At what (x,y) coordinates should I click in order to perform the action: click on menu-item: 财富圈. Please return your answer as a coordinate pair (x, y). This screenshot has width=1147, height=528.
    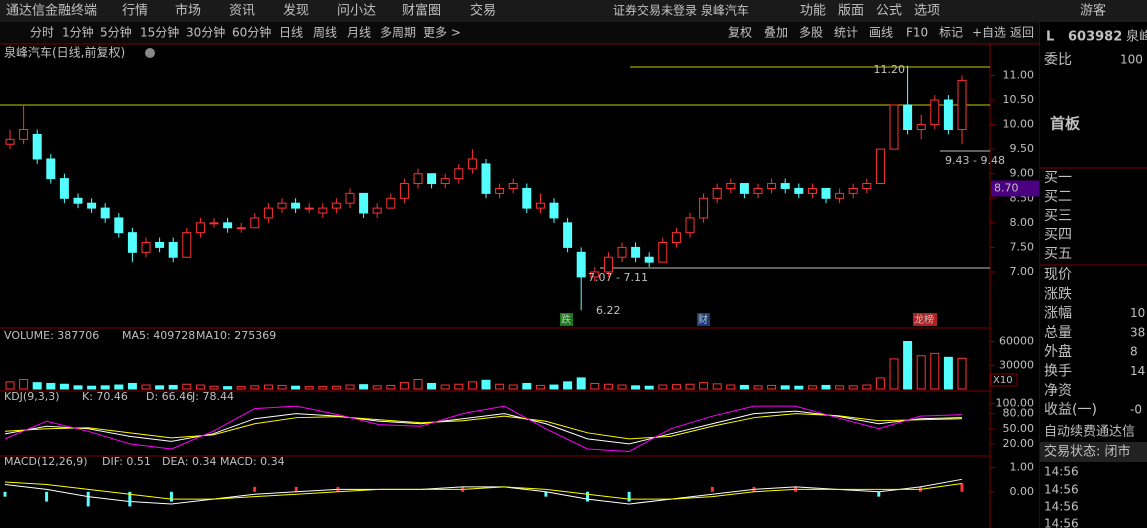
    Looking at the image, I should click on (421, 11).